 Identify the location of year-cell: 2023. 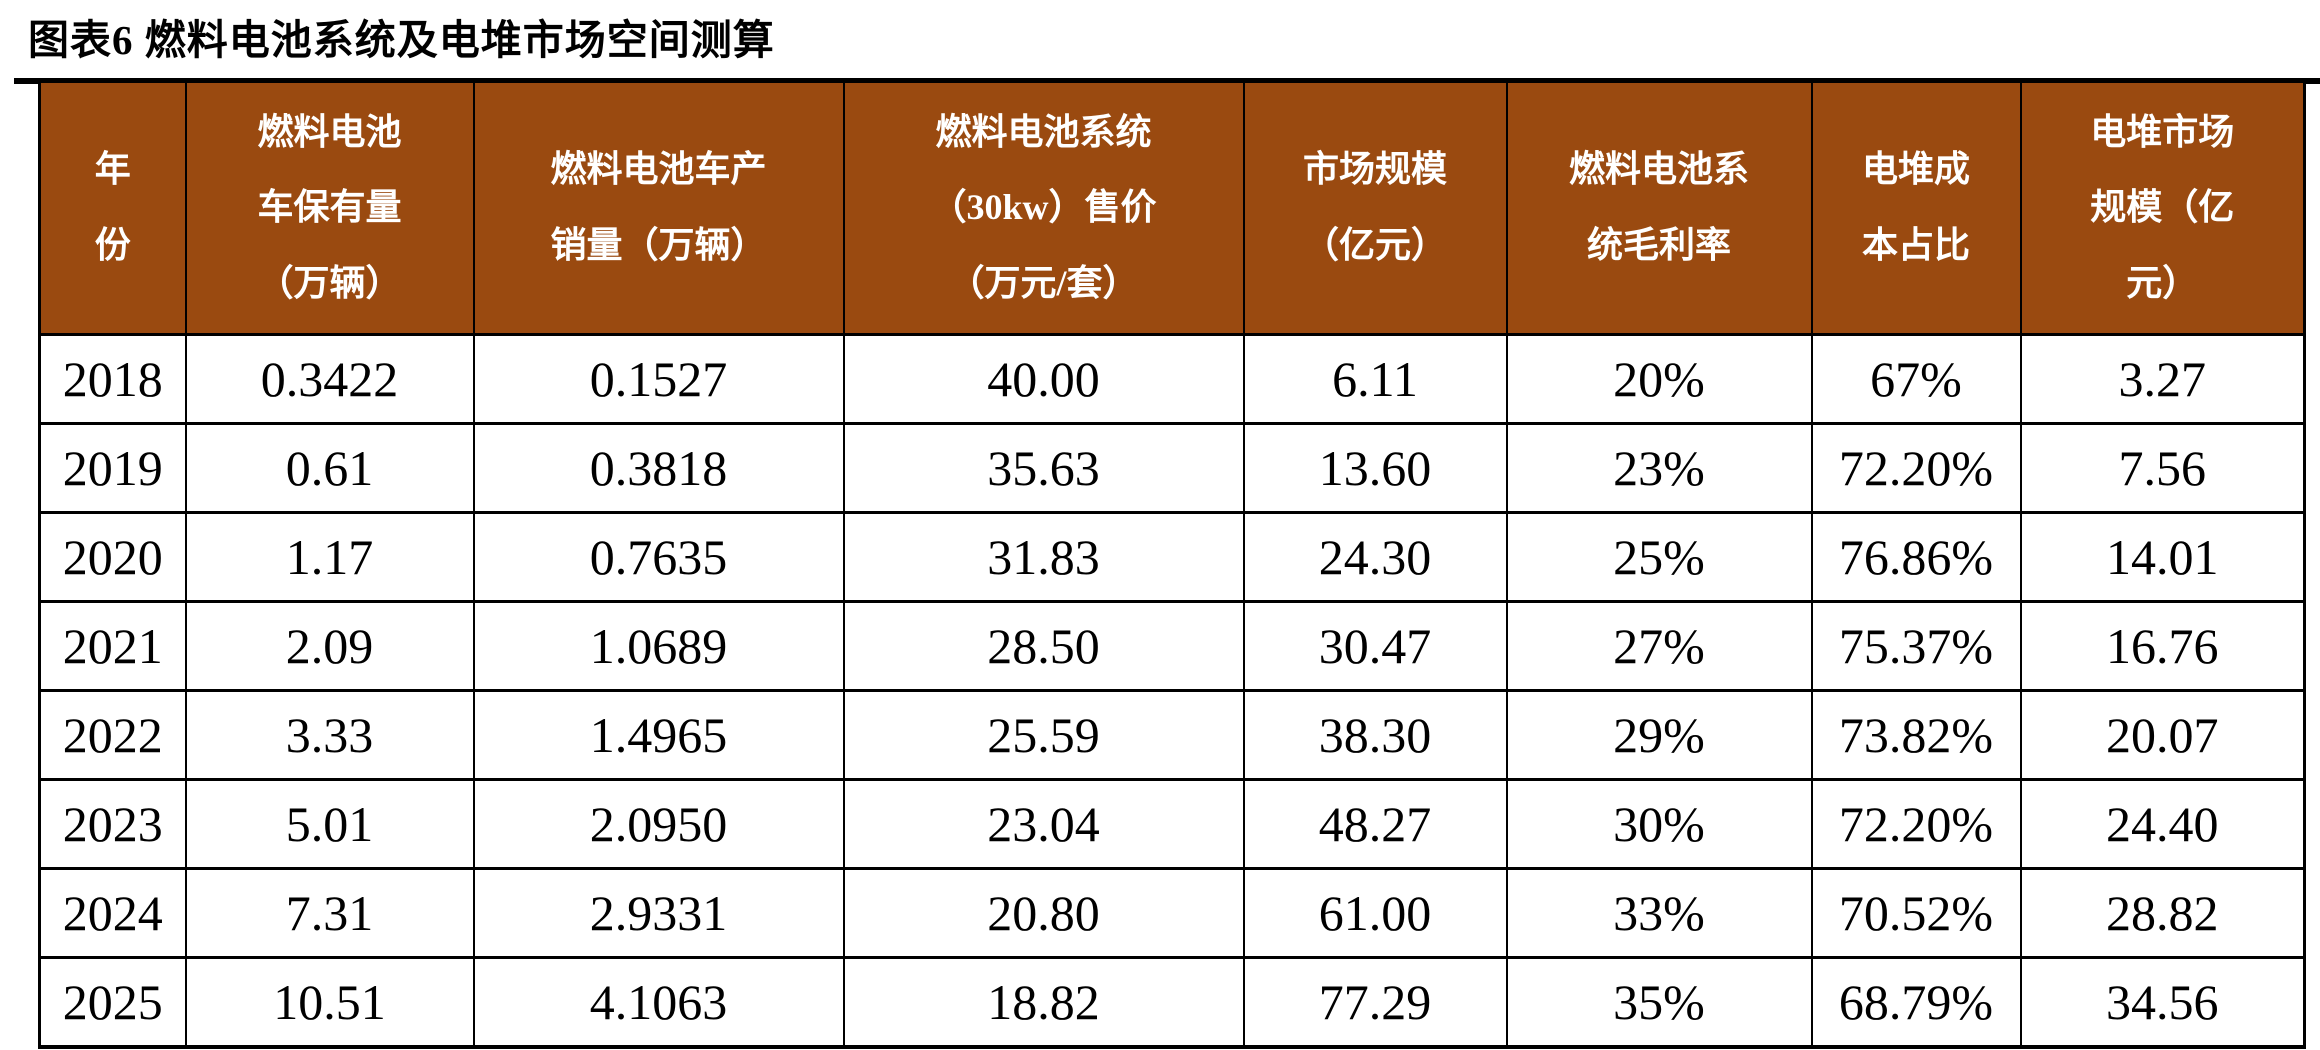
(112, 824).